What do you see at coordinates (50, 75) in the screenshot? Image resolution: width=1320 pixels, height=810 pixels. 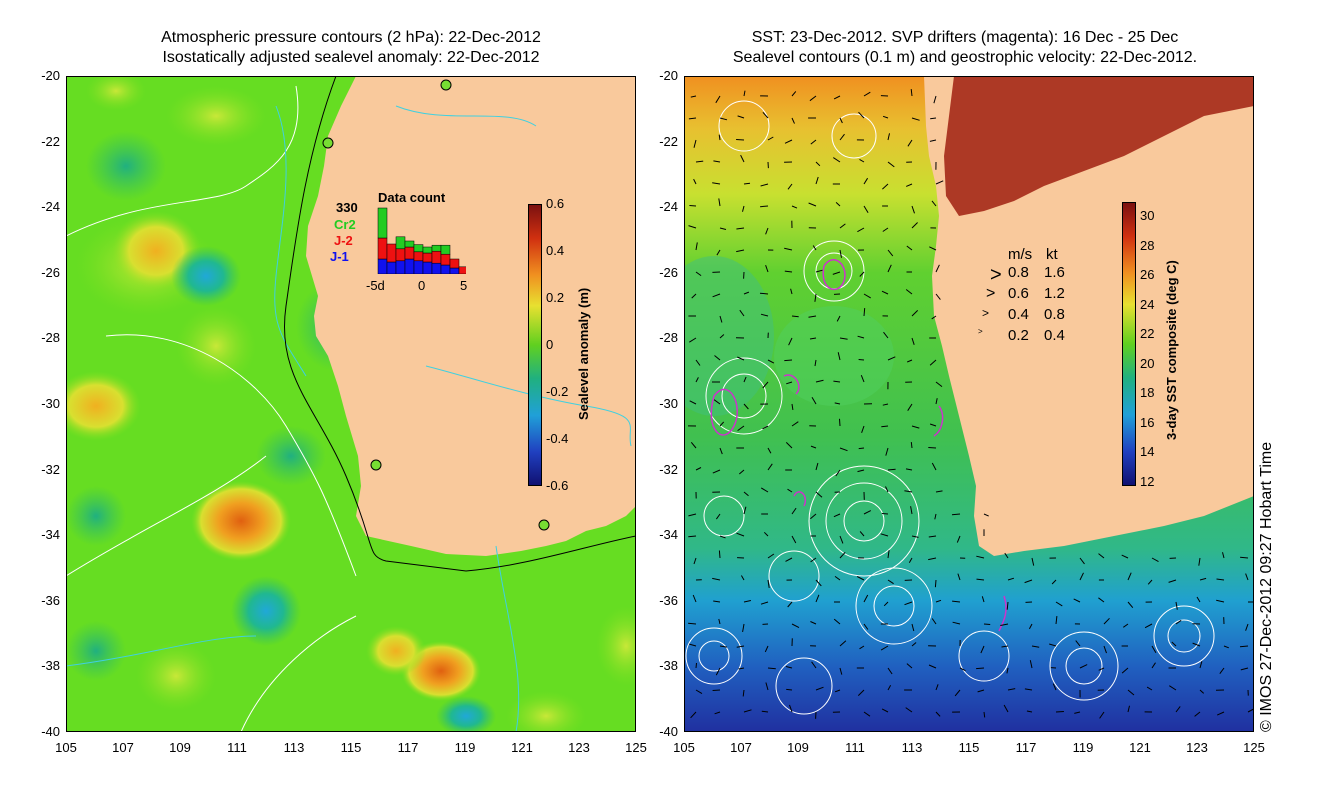 I see `lat-tick: -20` at bounding box center [50, 75].